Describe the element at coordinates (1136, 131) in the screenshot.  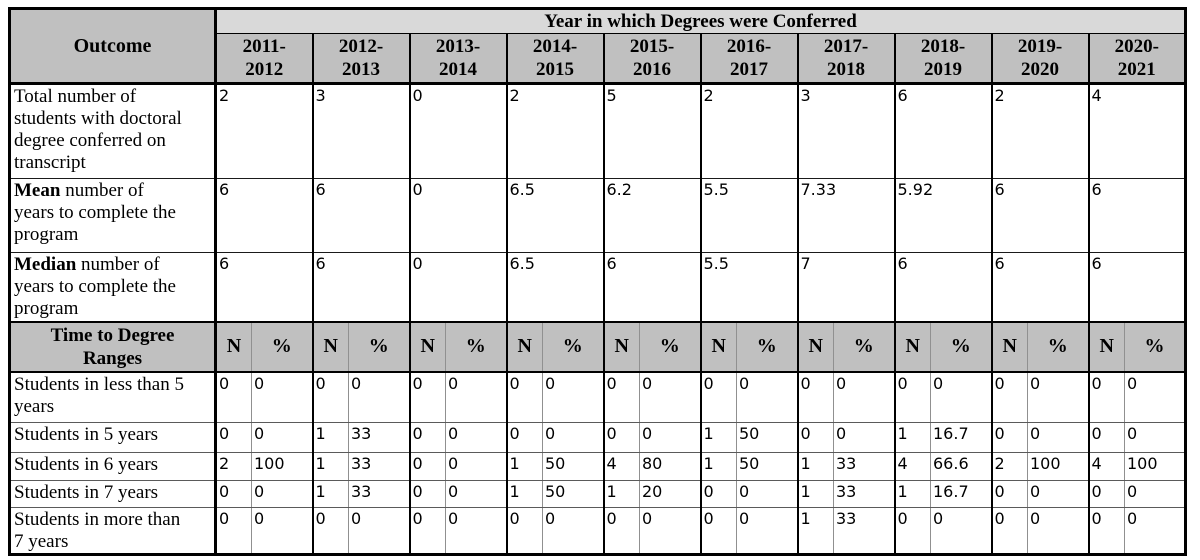
I see `outcome-value-cell: 4` at that location.